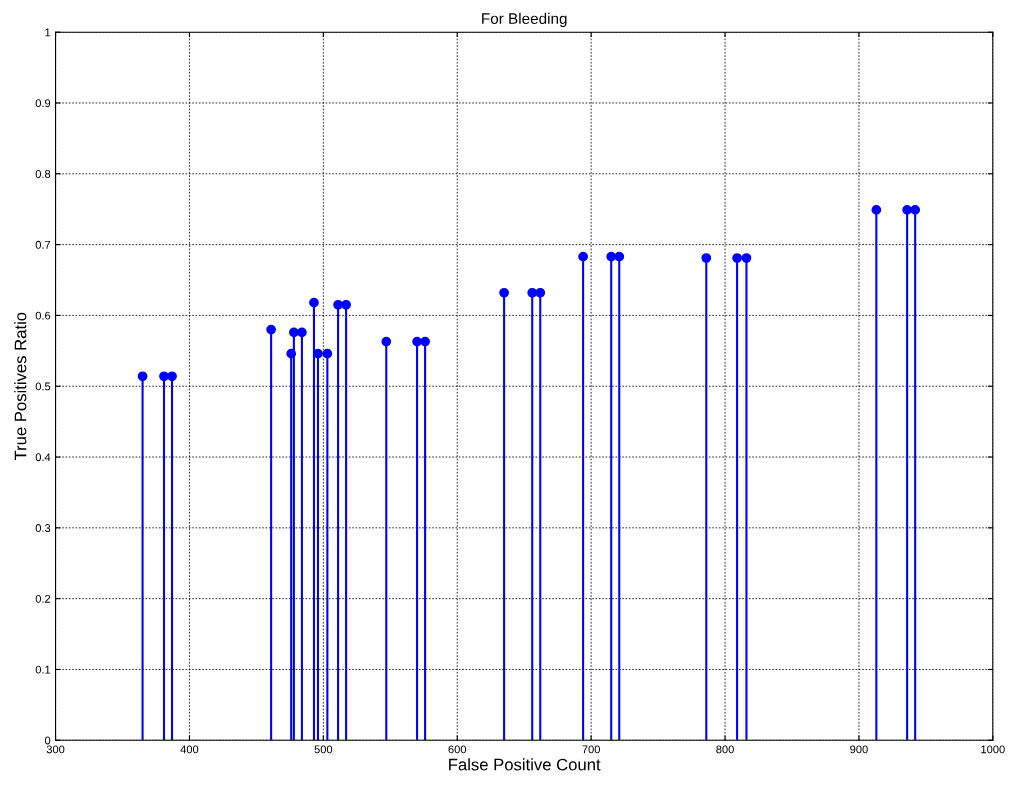  I want to click on chart-title: For Bleeding, so click(524, 20).